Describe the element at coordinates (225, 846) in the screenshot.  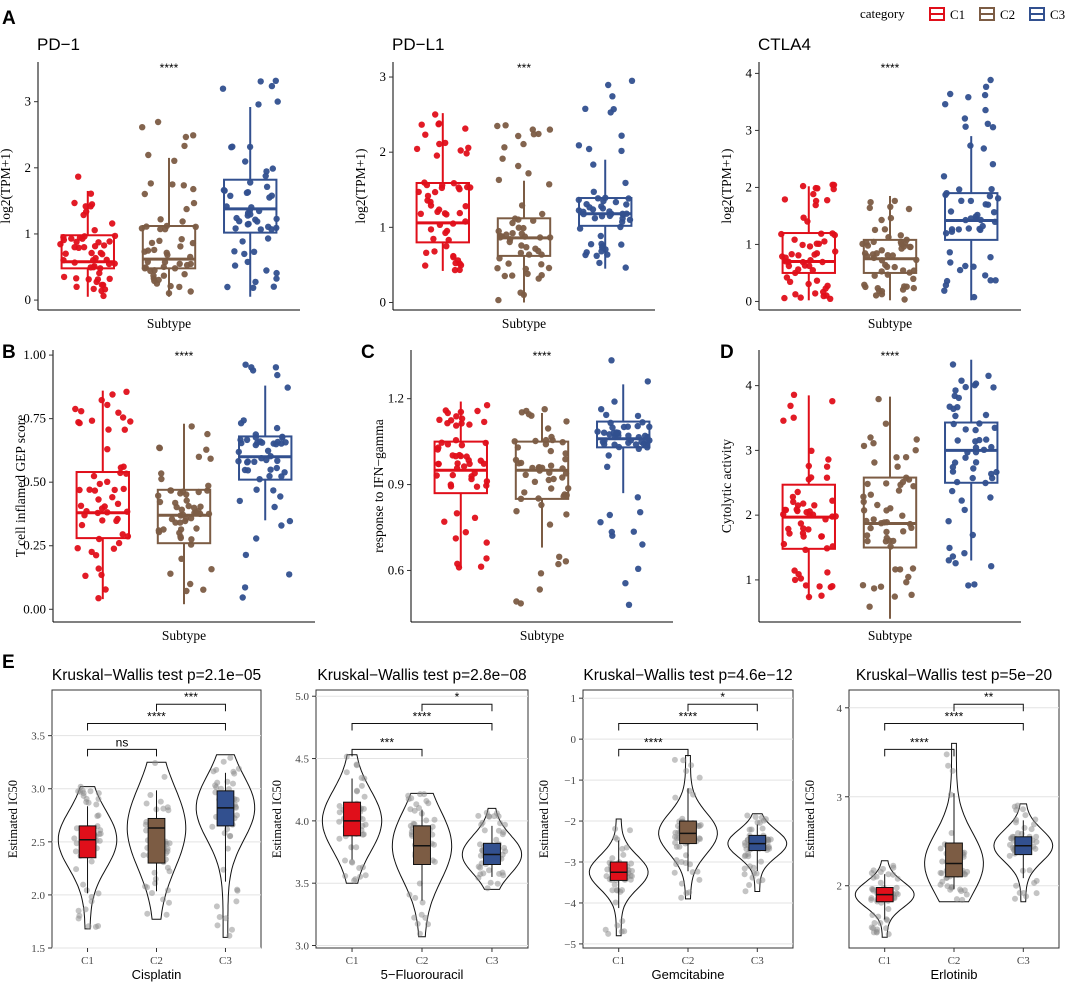
I see `violin-c3` at that location.